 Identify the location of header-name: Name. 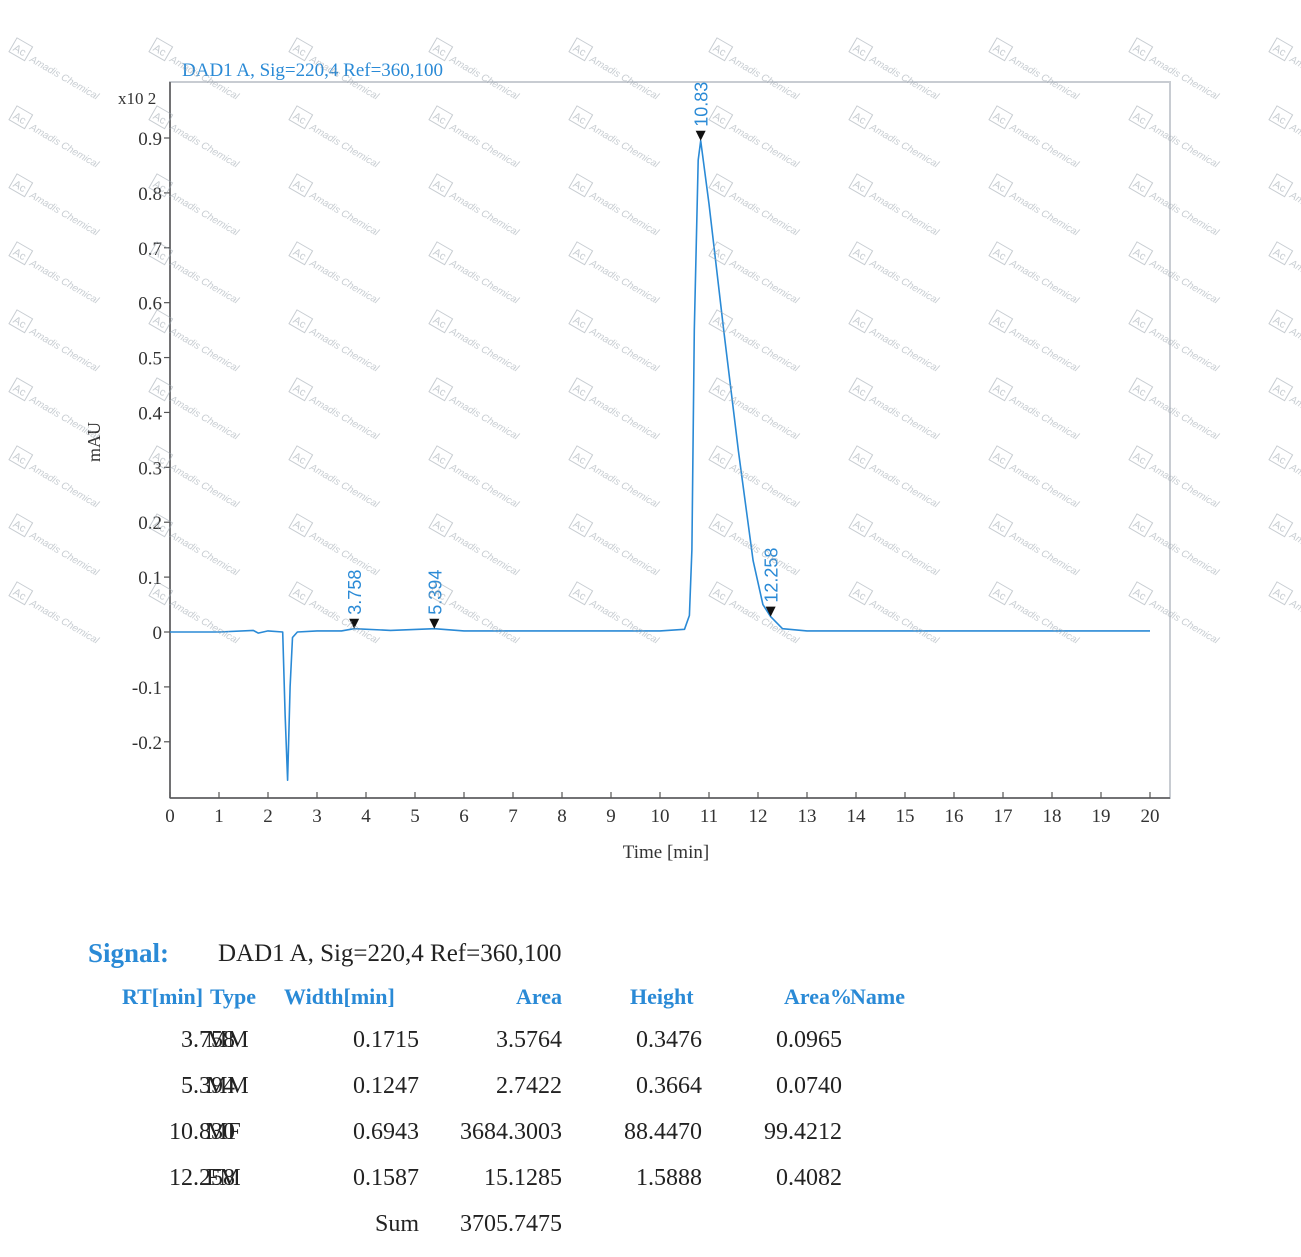
(877, 996).